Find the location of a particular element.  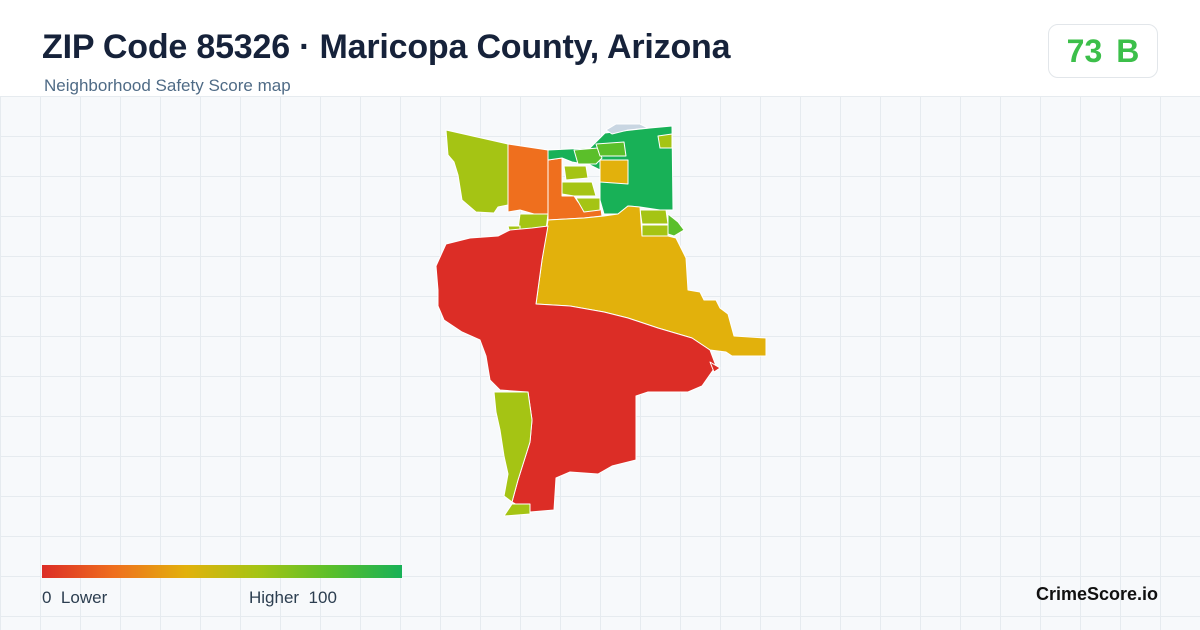

legend-min-value: 0 is located at coordinates (47, 597).